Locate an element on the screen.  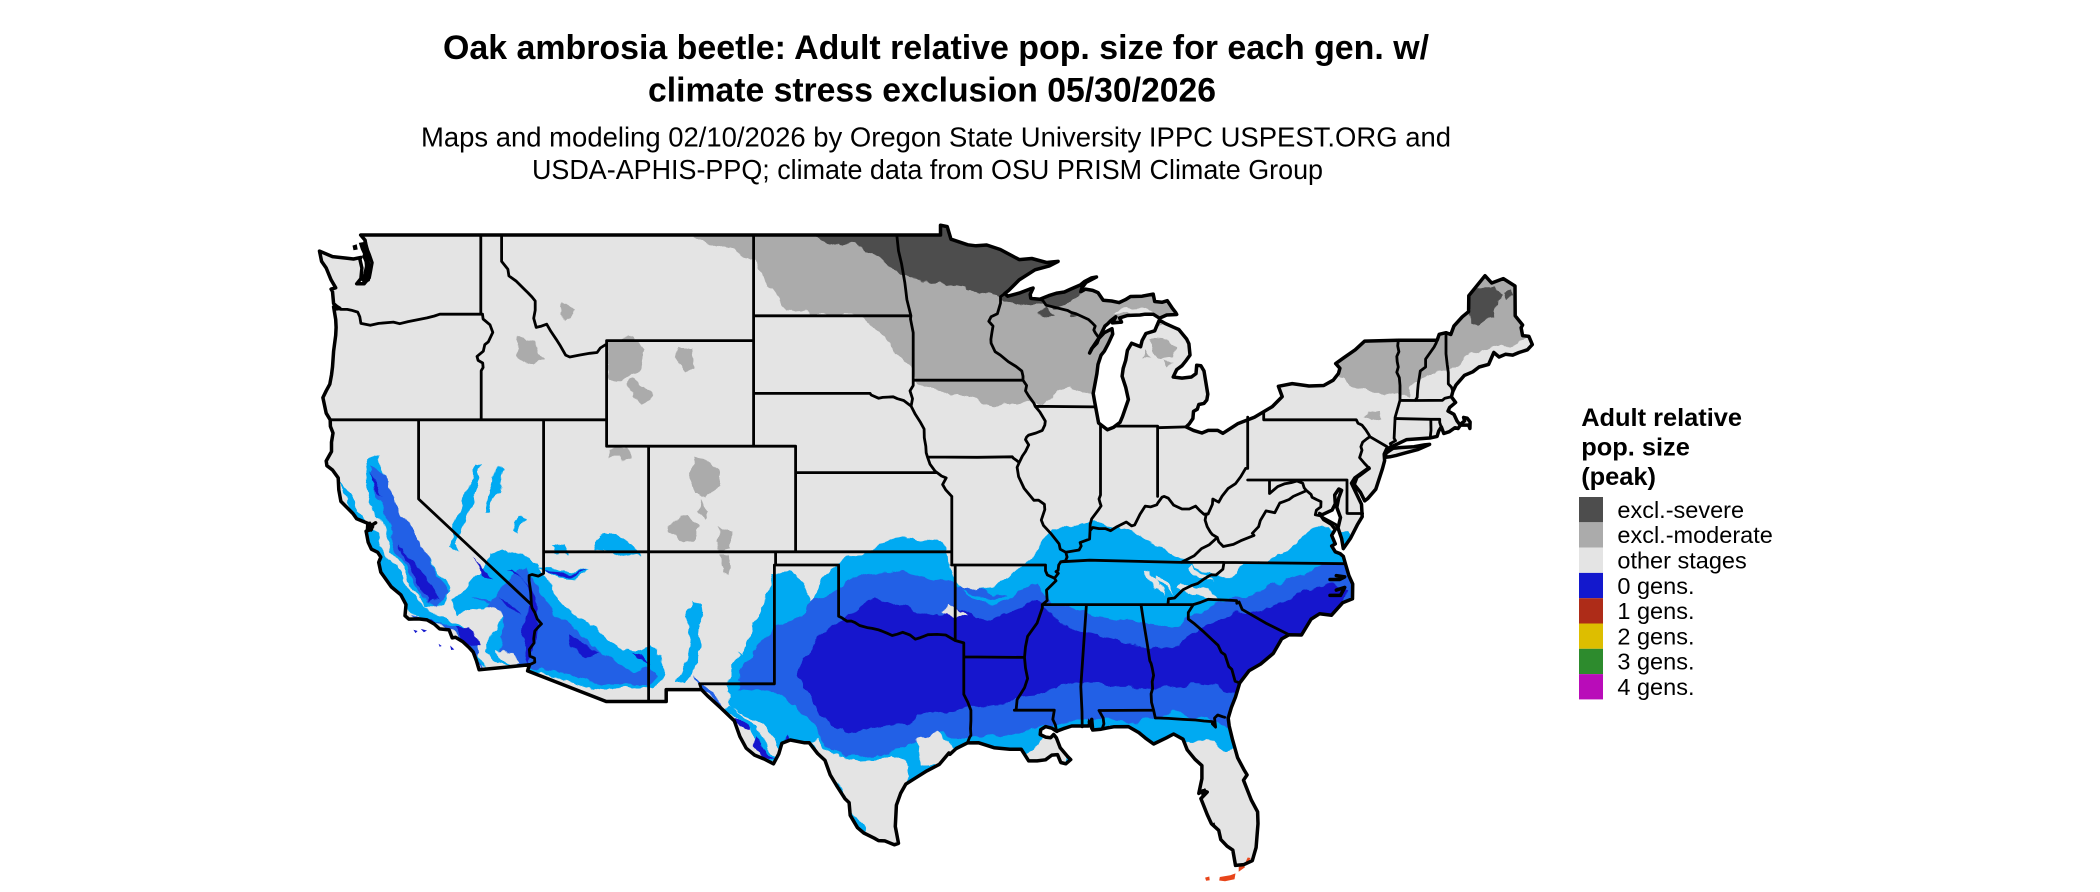
svg-text: excl.-severe is located at coordinates (1680, 510).